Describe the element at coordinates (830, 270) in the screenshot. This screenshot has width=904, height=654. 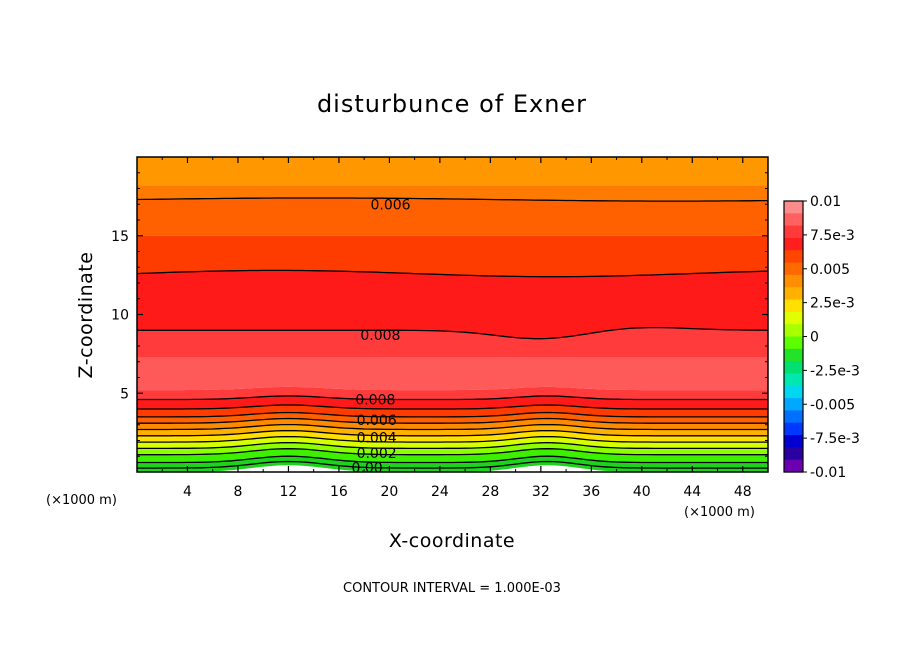
I see `colorbar-label: 0.005` at that location.